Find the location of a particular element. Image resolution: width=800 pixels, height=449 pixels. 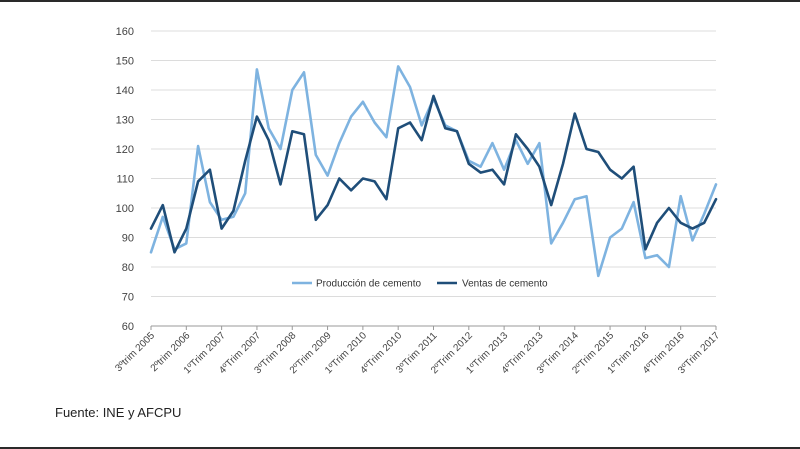

y-tick-label: 150 is located at coordinates (125, 62).